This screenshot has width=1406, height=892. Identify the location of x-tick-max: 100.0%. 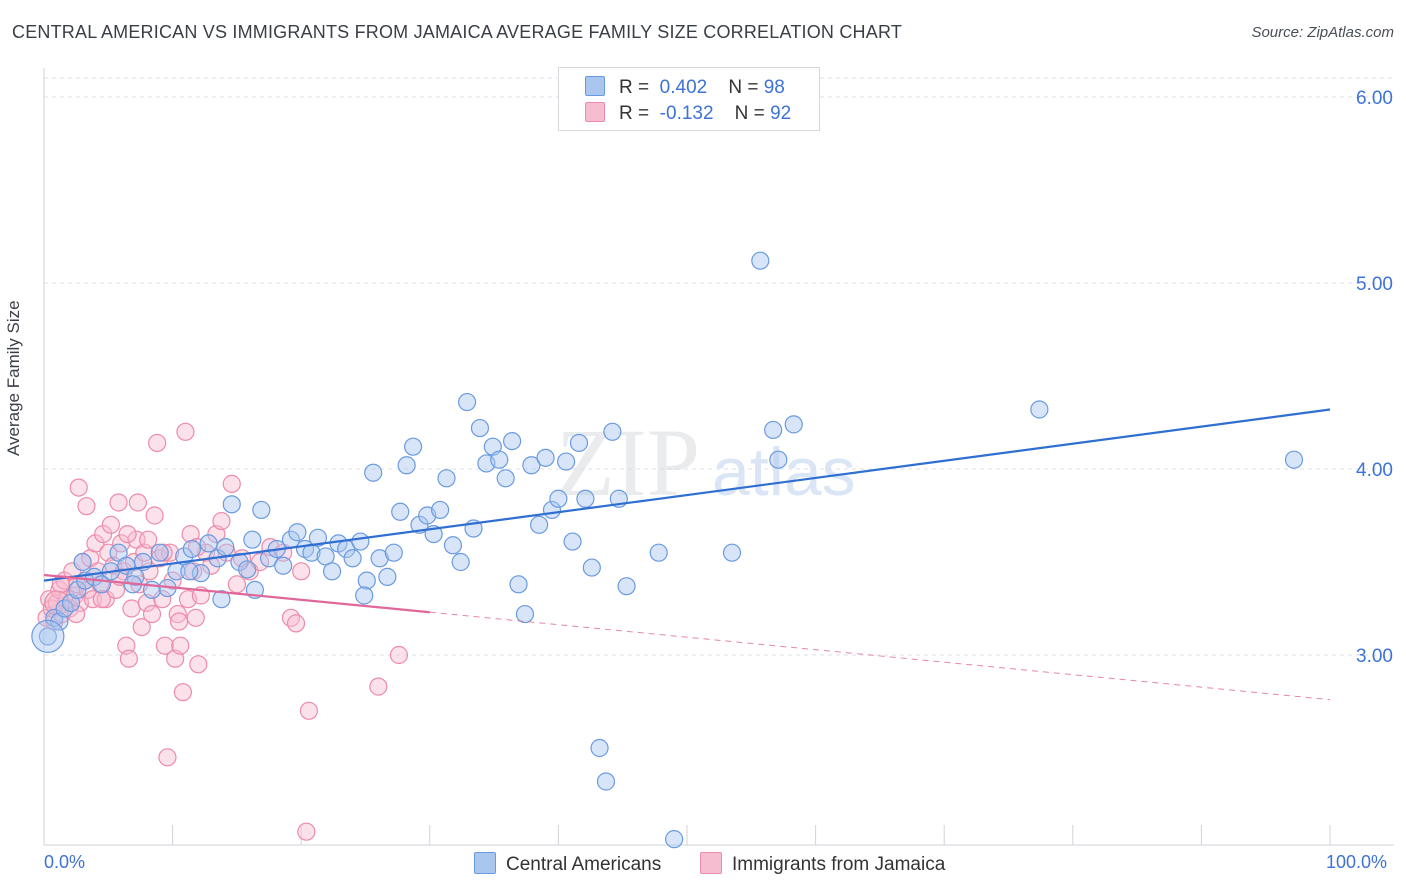
(1357, 862).